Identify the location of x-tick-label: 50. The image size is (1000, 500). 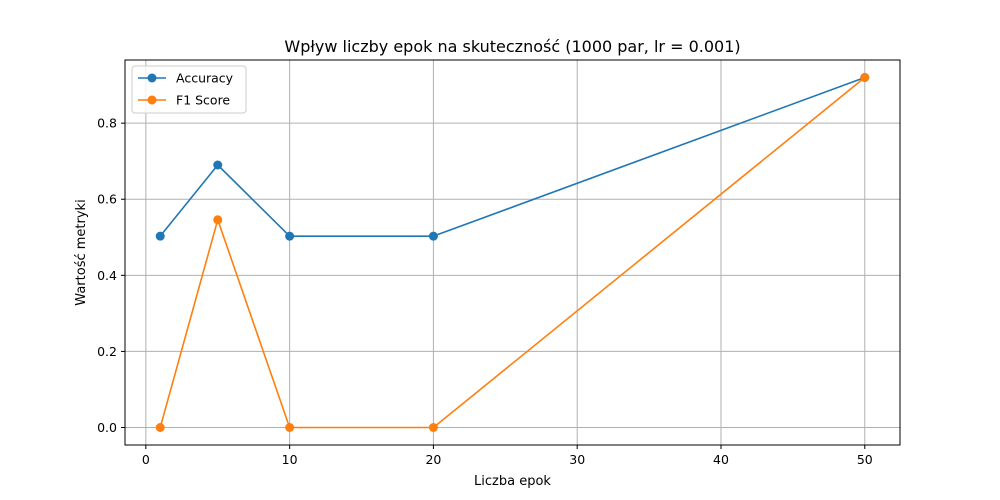
(865, 459).